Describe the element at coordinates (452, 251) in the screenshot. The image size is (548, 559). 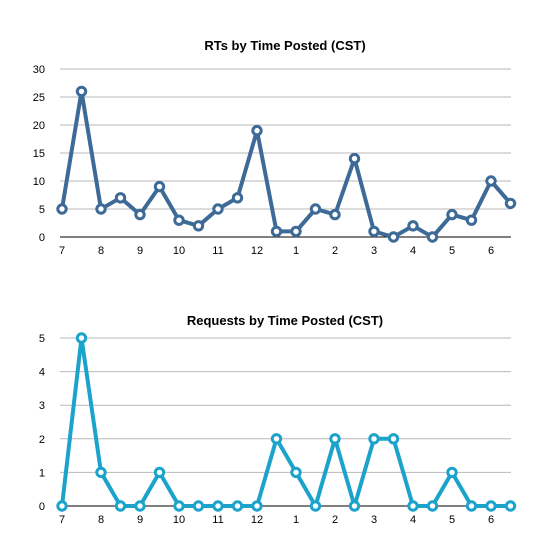
I see `rts-x-tick-label: 5` at that location.